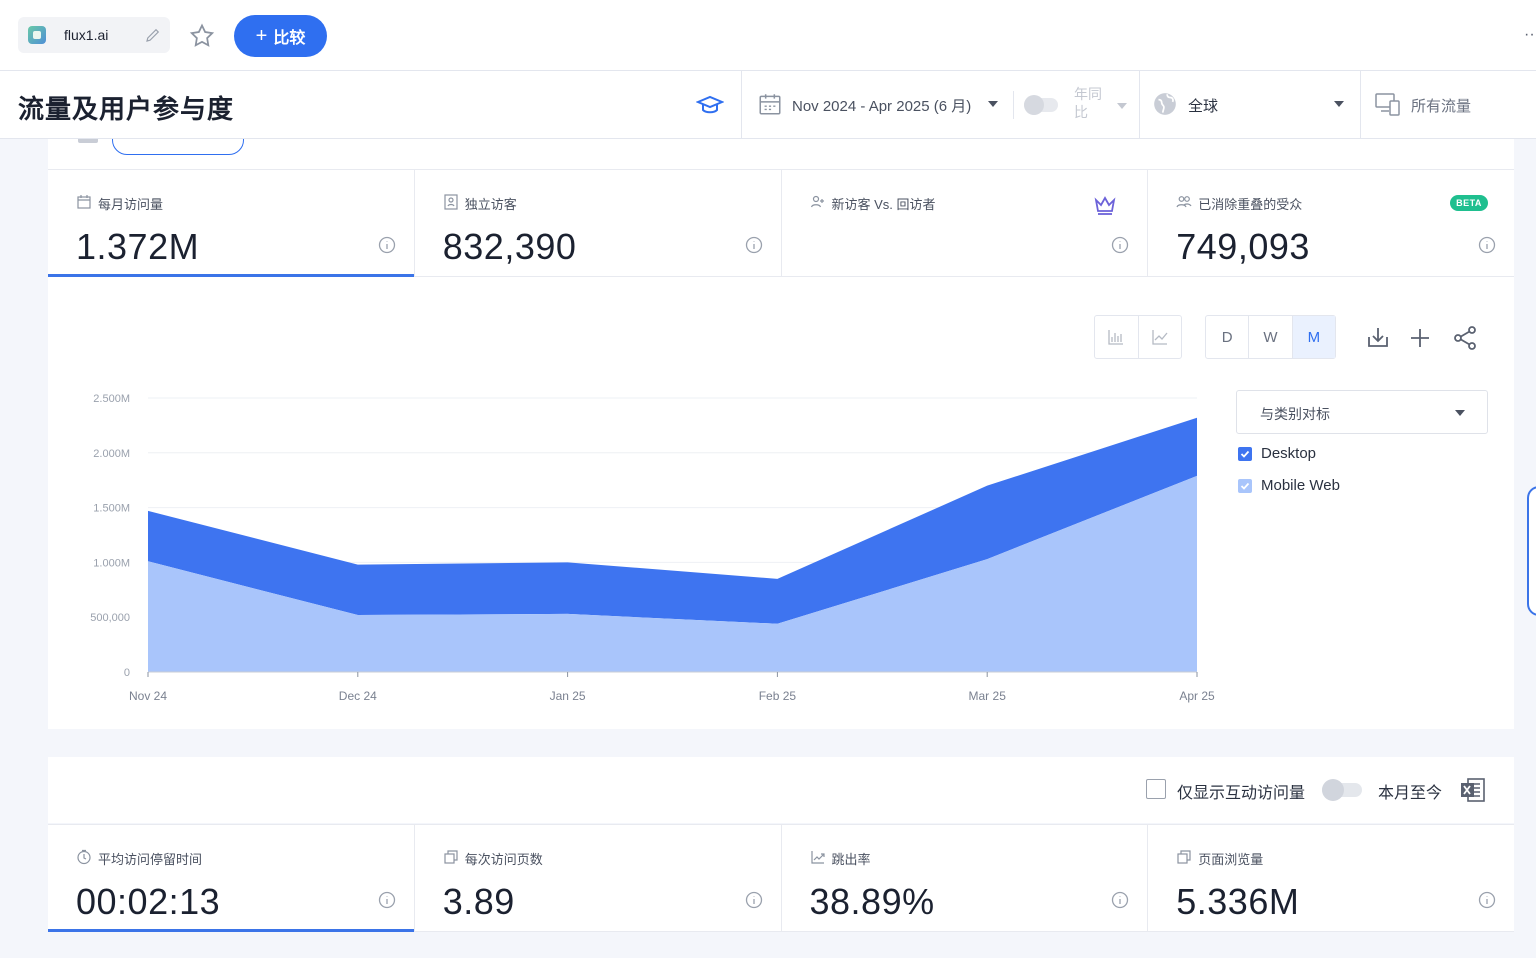 This screenshot has height=958, width=1536. Describe the element at coordinates (851, 859) in the screenshot. I see `metric-label: 跳出率` at that location.